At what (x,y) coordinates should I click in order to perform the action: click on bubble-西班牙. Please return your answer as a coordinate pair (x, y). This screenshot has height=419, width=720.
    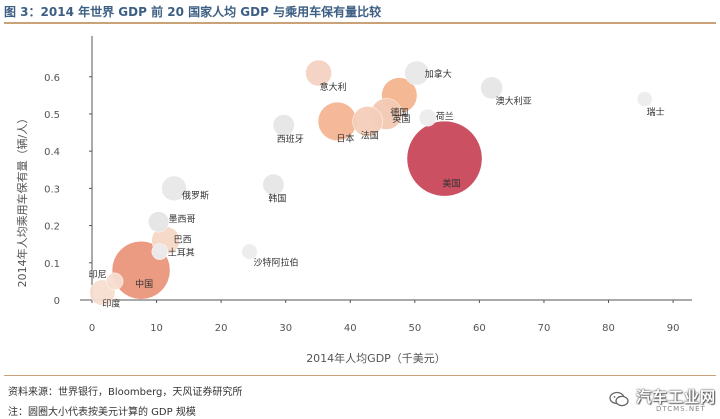
    Looking at the image, I should click on (283, 125).